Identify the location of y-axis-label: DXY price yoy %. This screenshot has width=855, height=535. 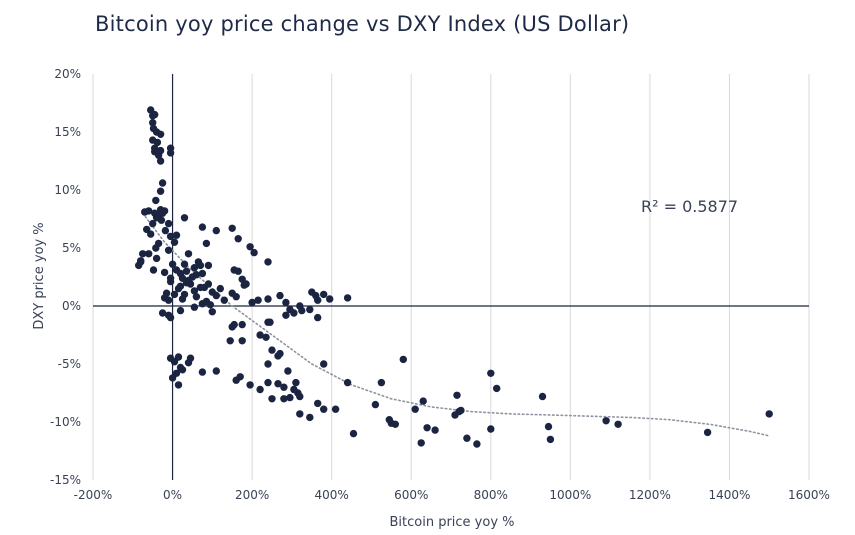
(39, 275).